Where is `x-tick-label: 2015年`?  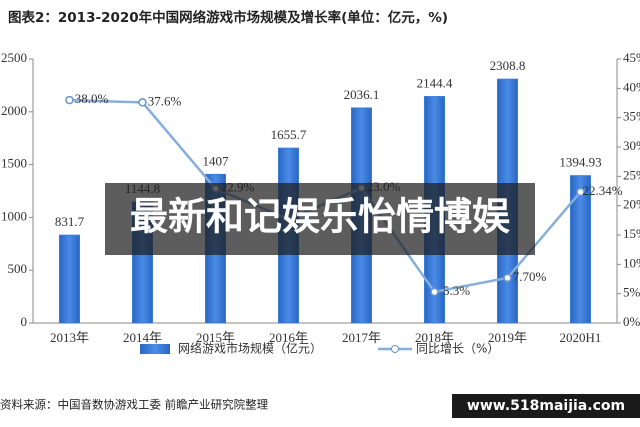
x-tick-label: 2015年 is located at coordinates (215, 337).